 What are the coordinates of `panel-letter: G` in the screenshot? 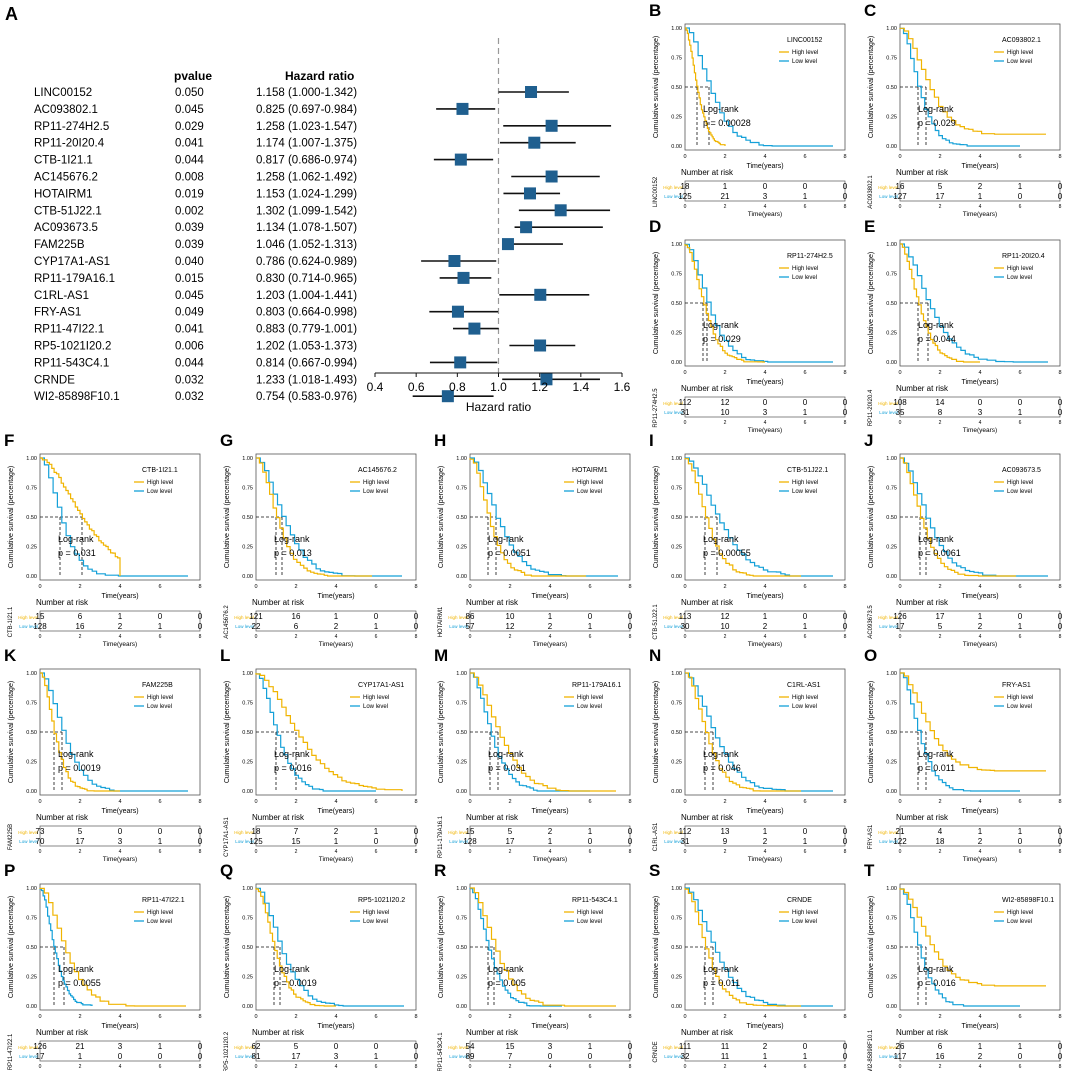 It's located at (226, 440).